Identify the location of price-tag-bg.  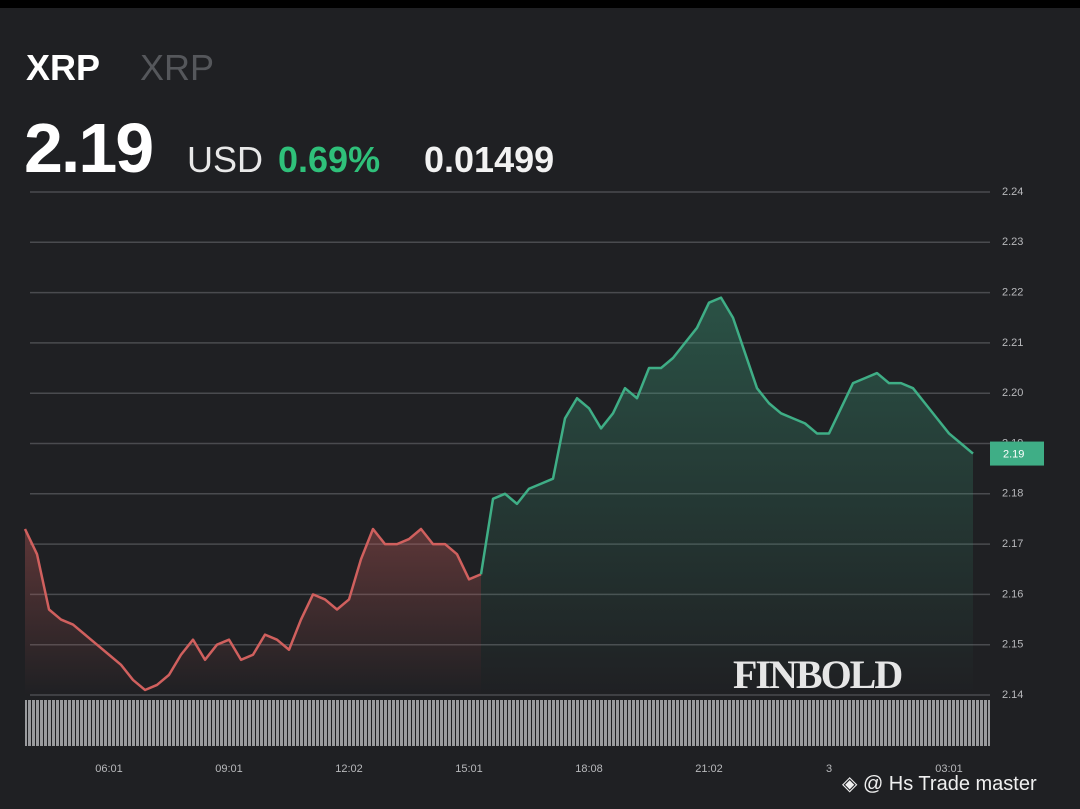
(1017, 453).